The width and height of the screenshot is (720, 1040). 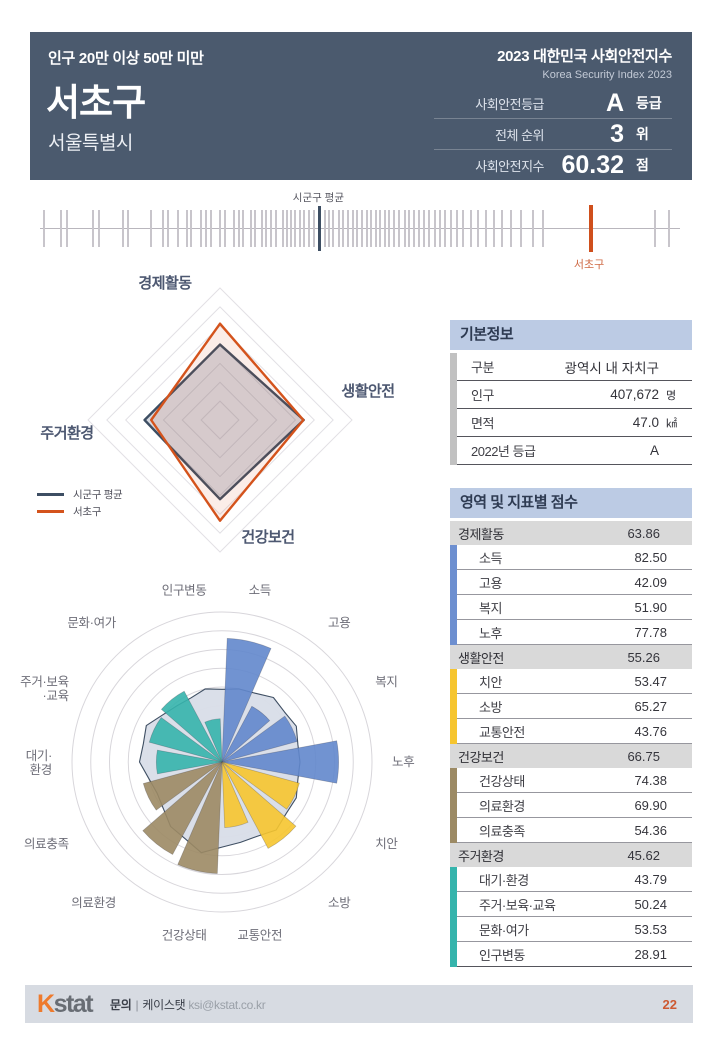 I want to click on score-category-label: 생활안전, so click(x=481, y=658).